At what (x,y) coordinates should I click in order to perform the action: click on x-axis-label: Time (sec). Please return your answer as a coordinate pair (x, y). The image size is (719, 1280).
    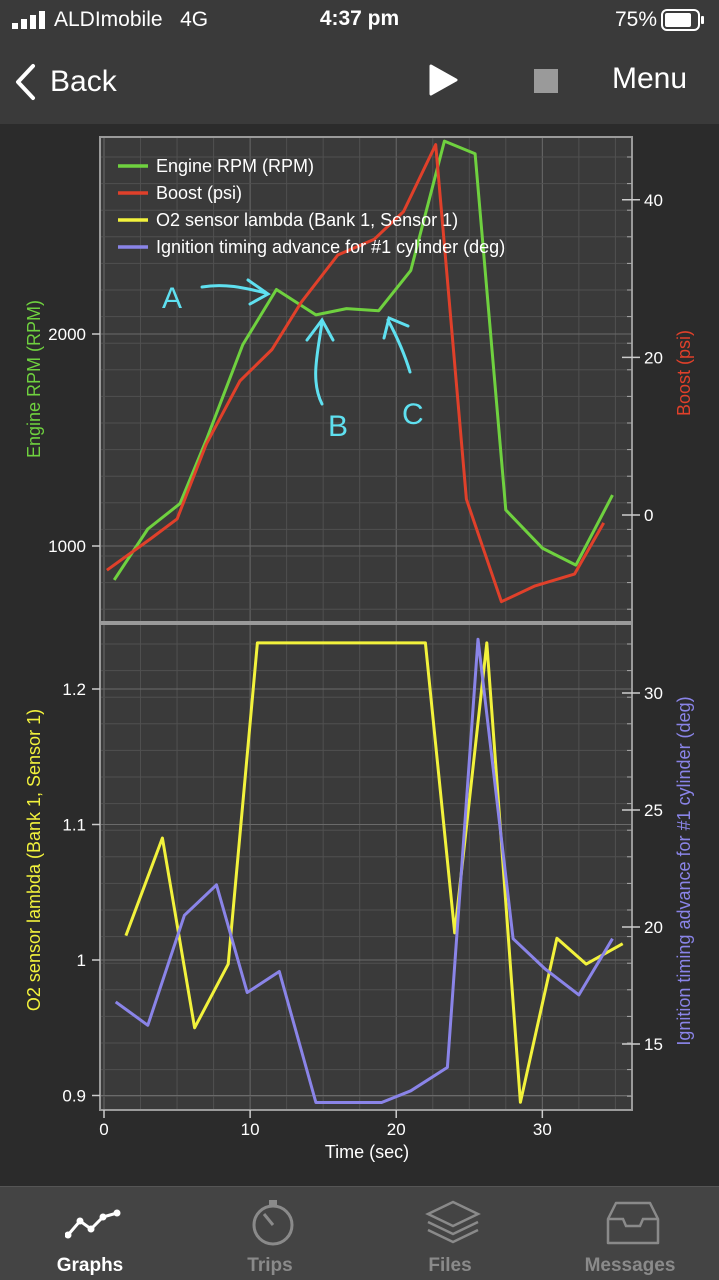
    Looking at the image, I should click on (367, 1152).